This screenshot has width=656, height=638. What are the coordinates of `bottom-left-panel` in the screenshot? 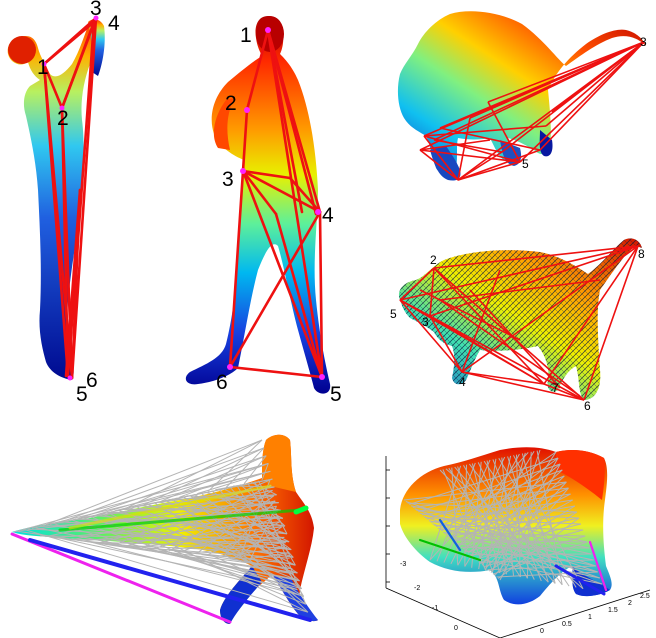 It's located at (164, 529).